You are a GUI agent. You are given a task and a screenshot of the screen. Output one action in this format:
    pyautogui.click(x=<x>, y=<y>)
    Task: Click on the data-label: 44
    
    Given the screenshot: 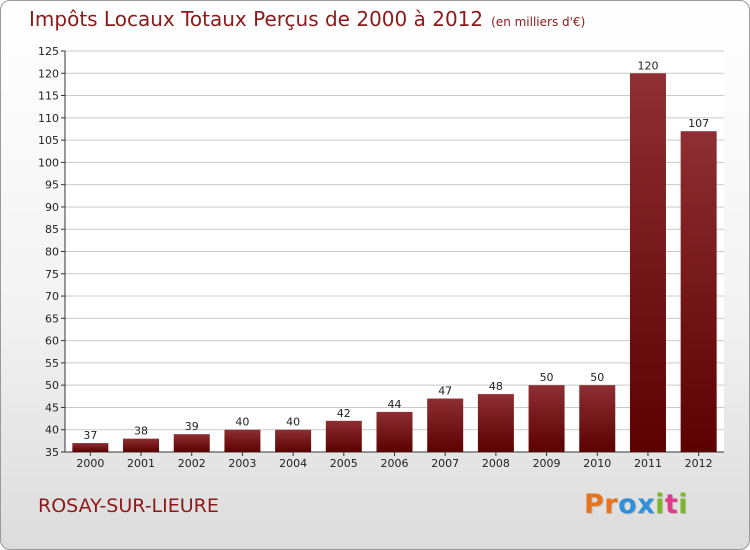 What is the action you would take?
    pyautogui.click(x=395, y=404)
    